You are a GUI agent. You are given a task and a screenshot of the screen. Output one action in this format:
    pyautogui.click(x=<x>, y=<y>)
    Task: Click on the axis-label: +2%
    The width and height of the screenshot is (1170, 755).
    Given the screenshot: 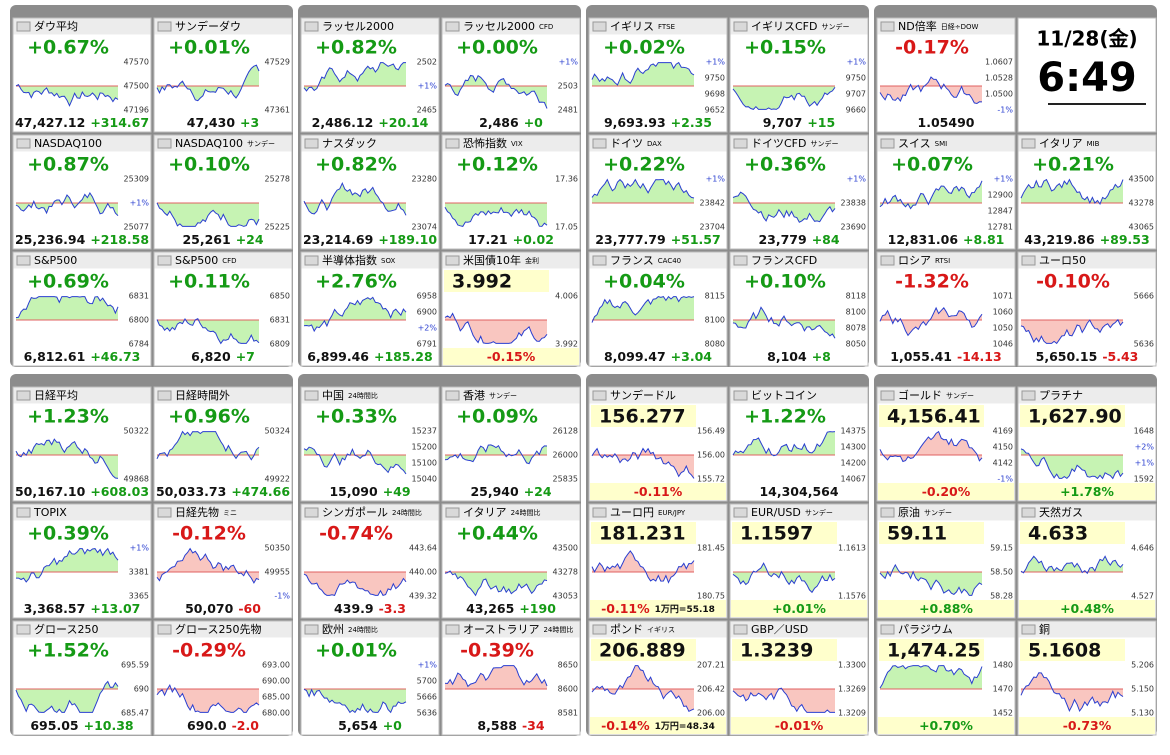 What is the action you would take?
    pyautogui.click(x=428, y=328)
    